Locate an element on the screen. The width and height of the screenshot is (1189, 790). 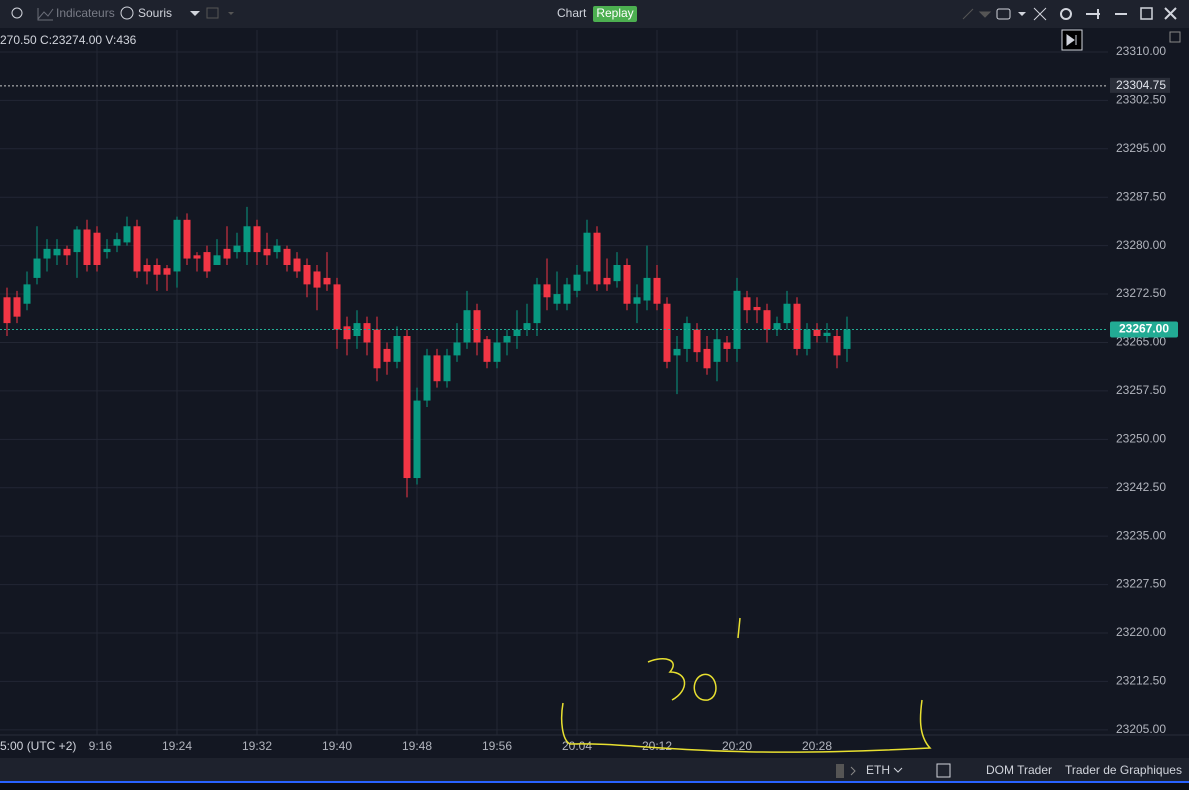
chart-label: Chart is located at coordinates (572, 13).